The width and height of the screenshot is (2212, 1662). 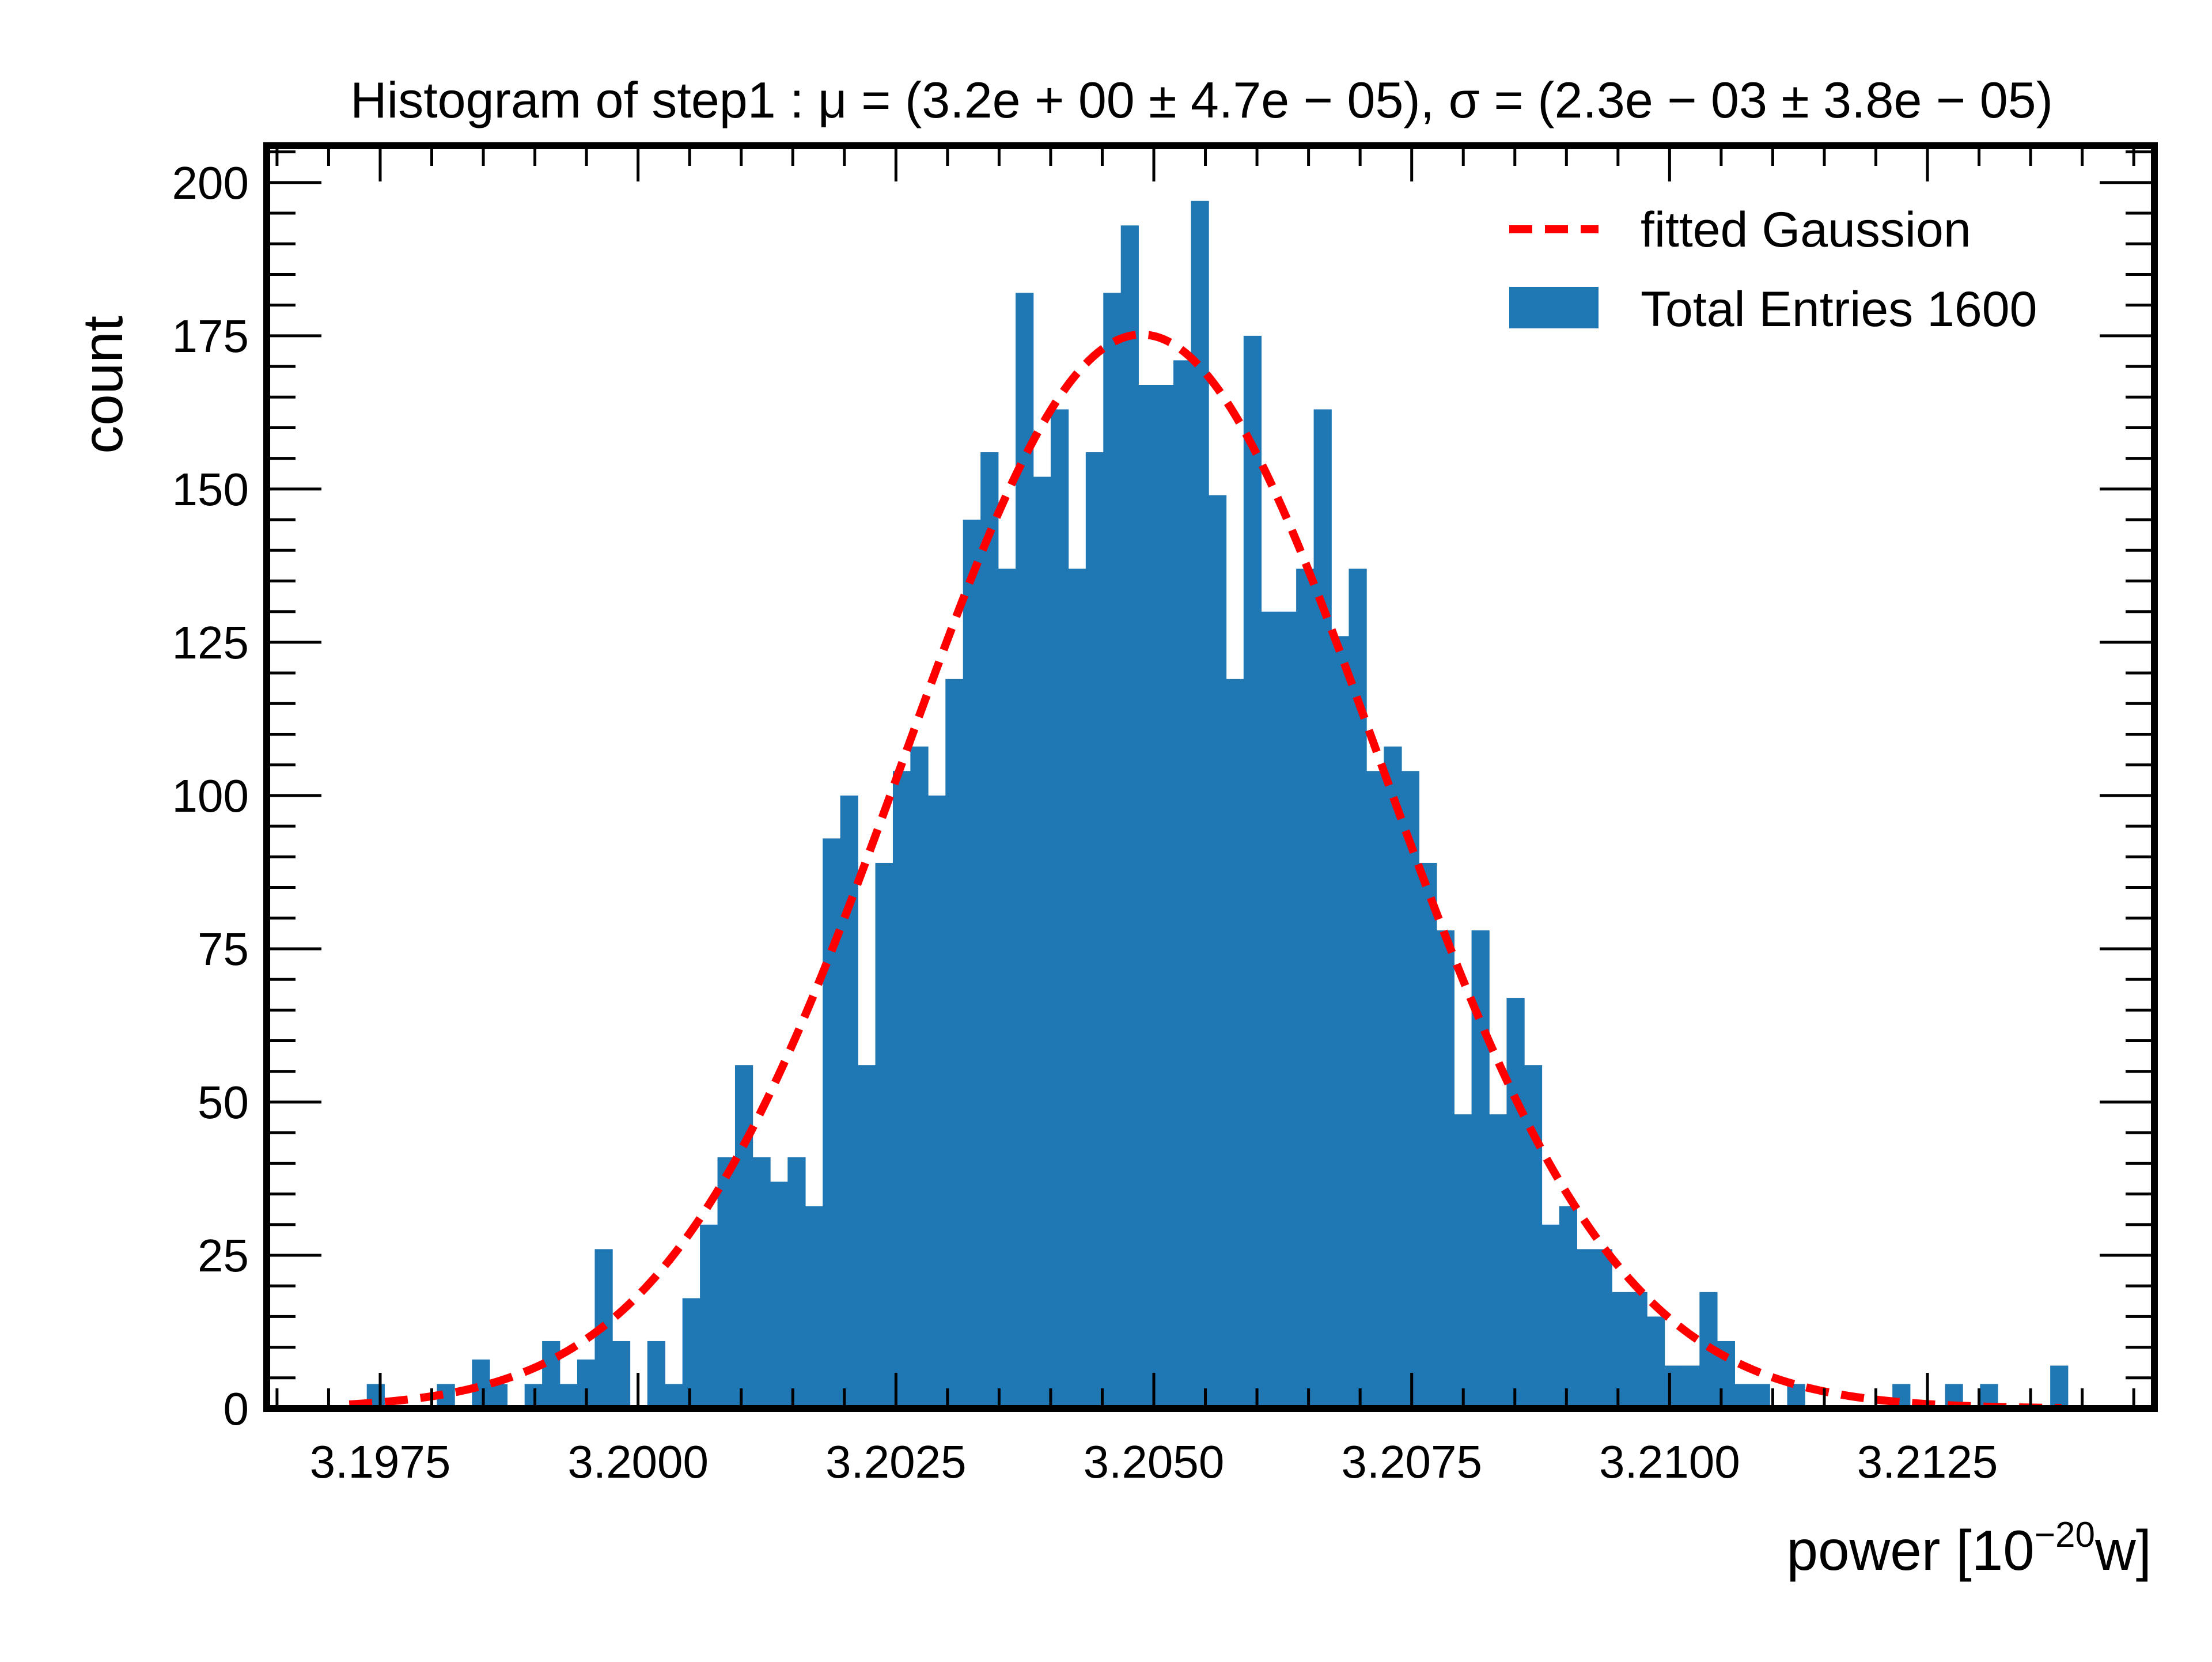 What do you see at coordinates (236, 1409) in the screenshot?
I see `y-tick-label: 0` at bounding box center [236, 1409].